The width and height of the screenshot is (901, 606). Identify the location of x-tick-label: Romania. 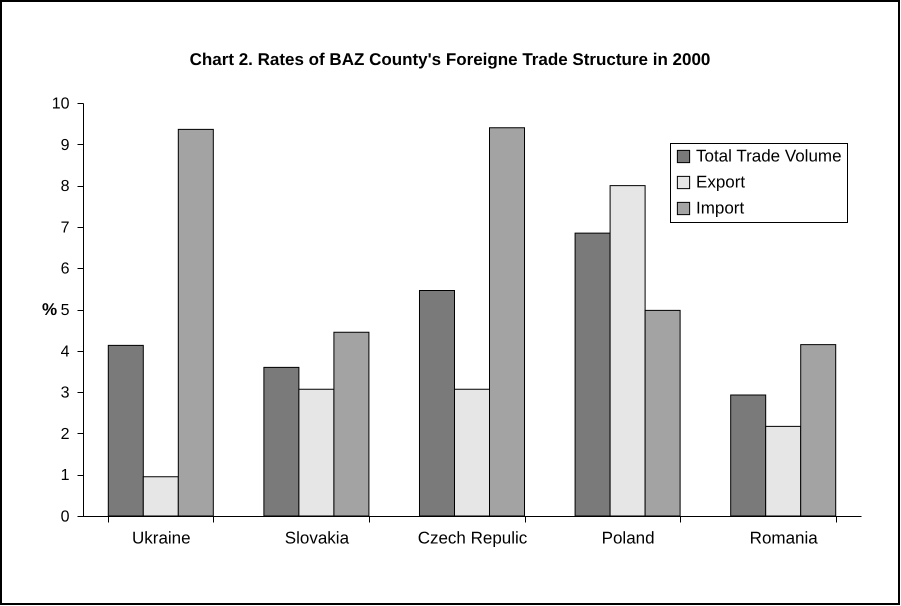
(784, 538).